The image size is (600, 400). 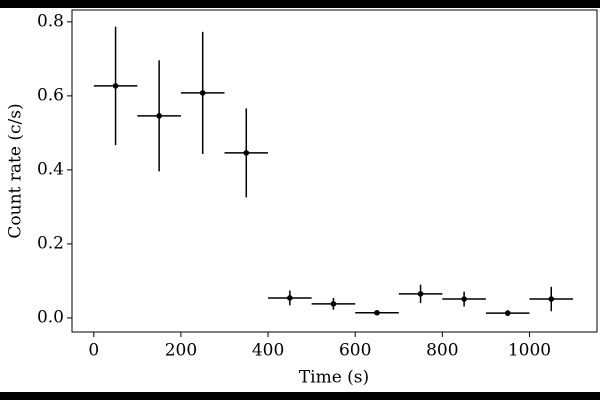 What do you see at coordinates (50, 317) in the screenshot?
I see `y-tick-label: 0.0` at bounding box center [50, 317].